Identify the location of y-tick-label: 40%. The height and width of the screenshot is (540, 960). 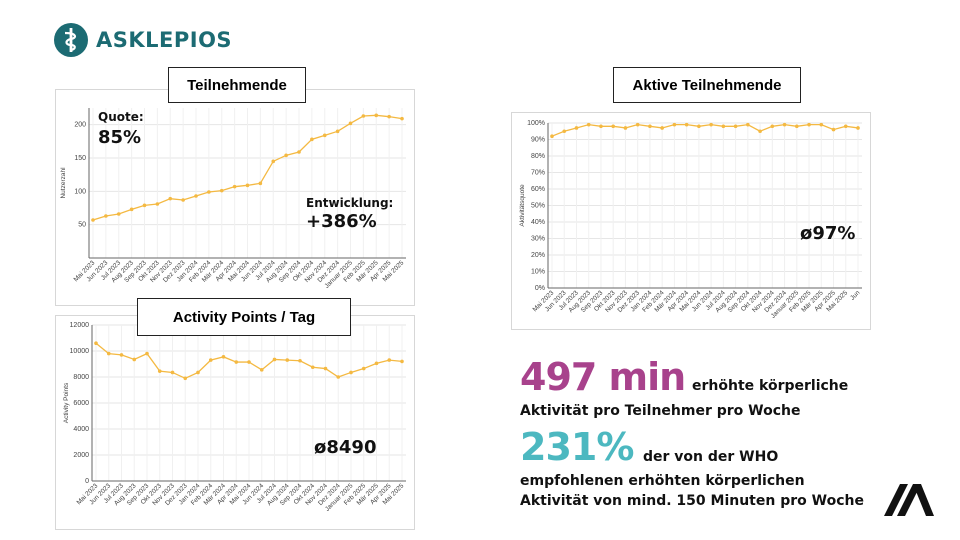
(538, 222).